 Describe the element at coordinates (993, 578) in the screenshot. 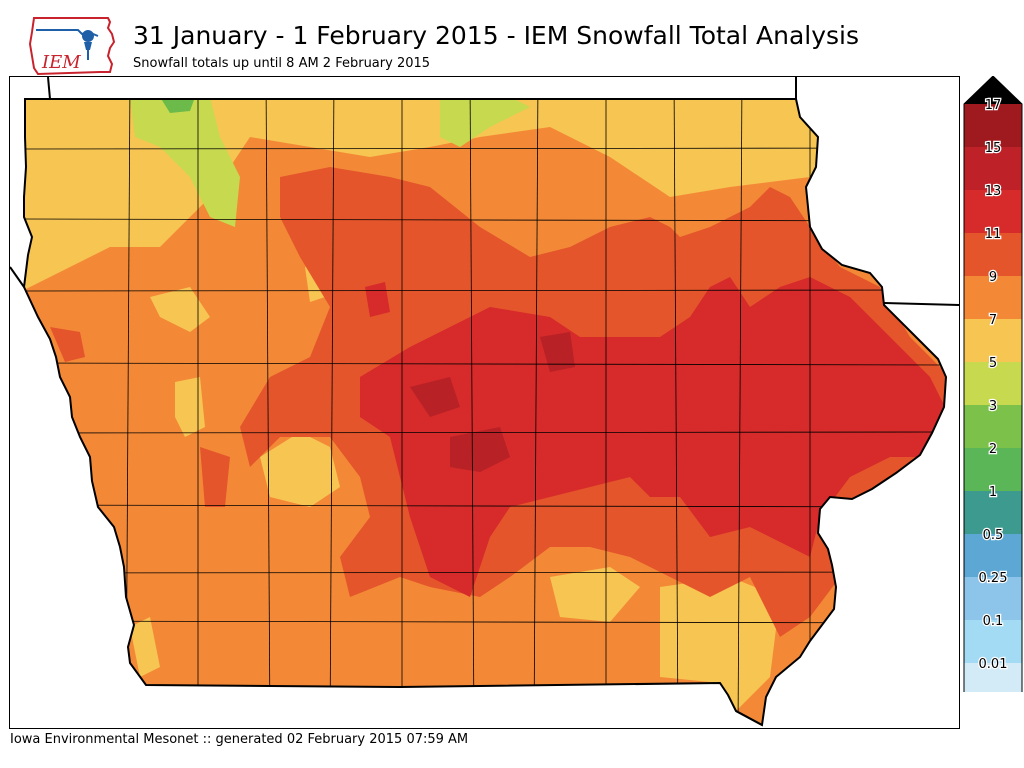

I see `colorbar-label: 0.25` at that location.